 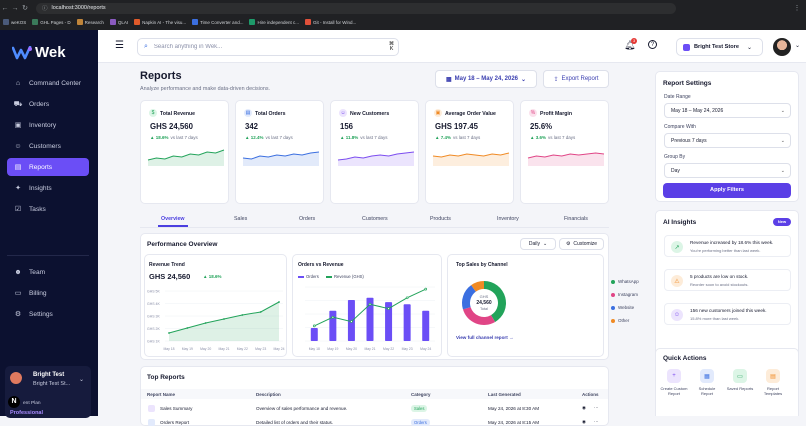 I want to click on command-icon: ⌂, so click(x=18, y=83).